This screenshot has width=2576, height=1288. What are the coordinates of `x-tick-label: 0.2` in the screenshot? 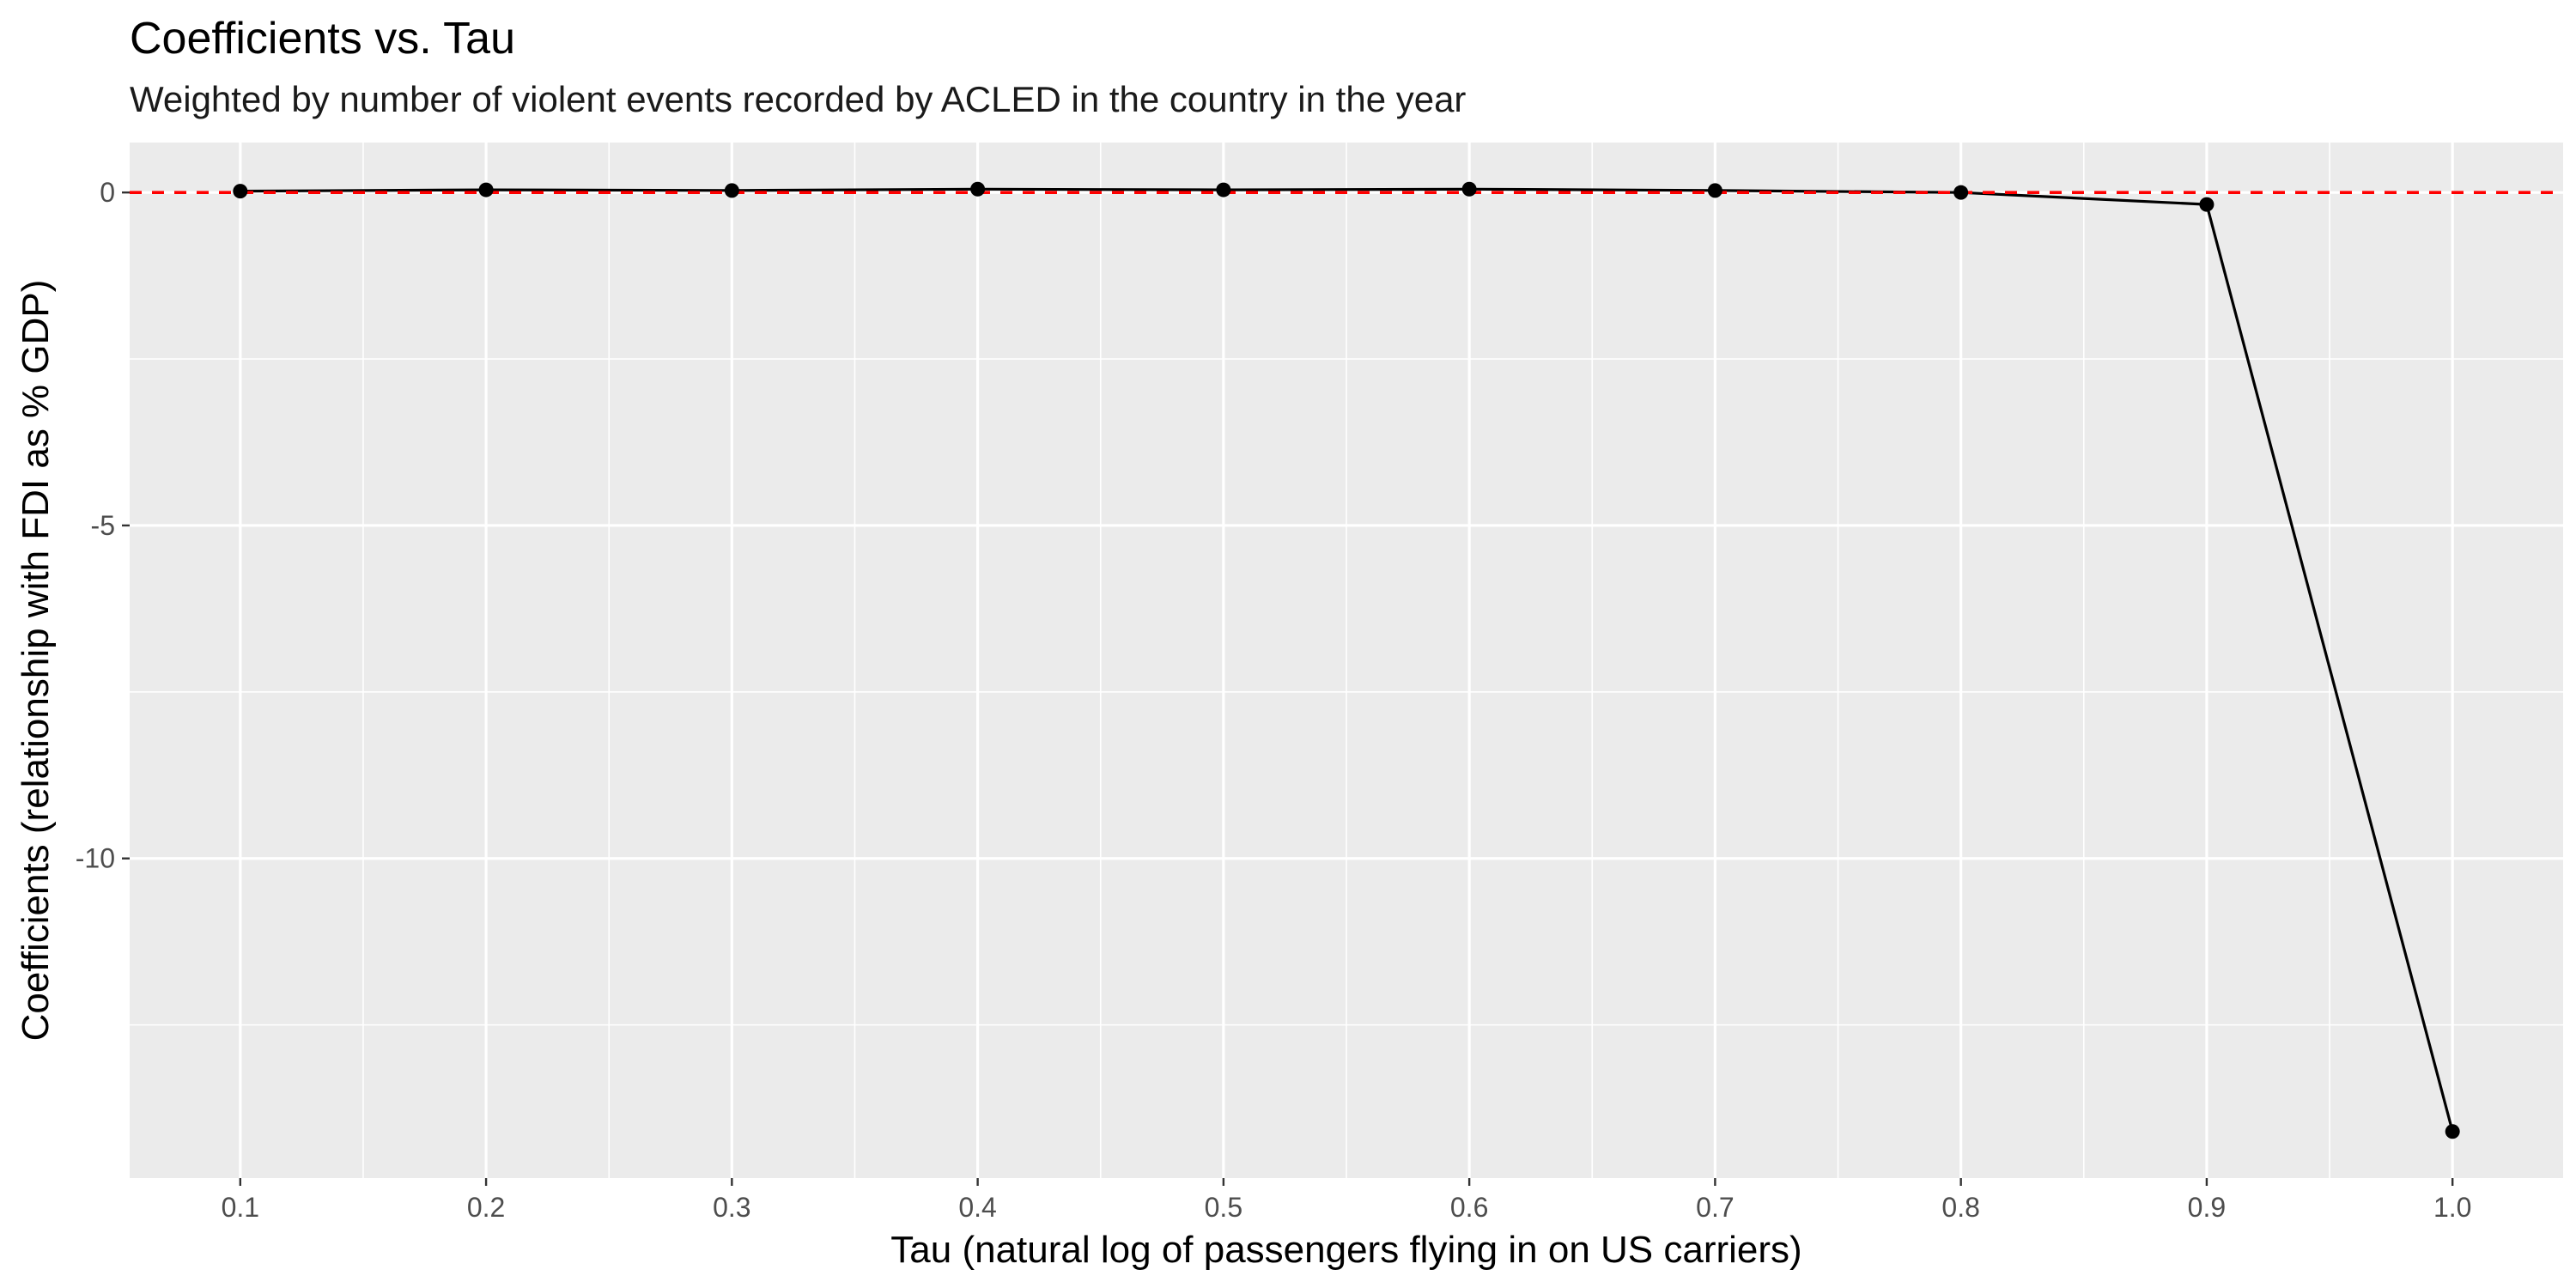 It's located at (486, 1207).